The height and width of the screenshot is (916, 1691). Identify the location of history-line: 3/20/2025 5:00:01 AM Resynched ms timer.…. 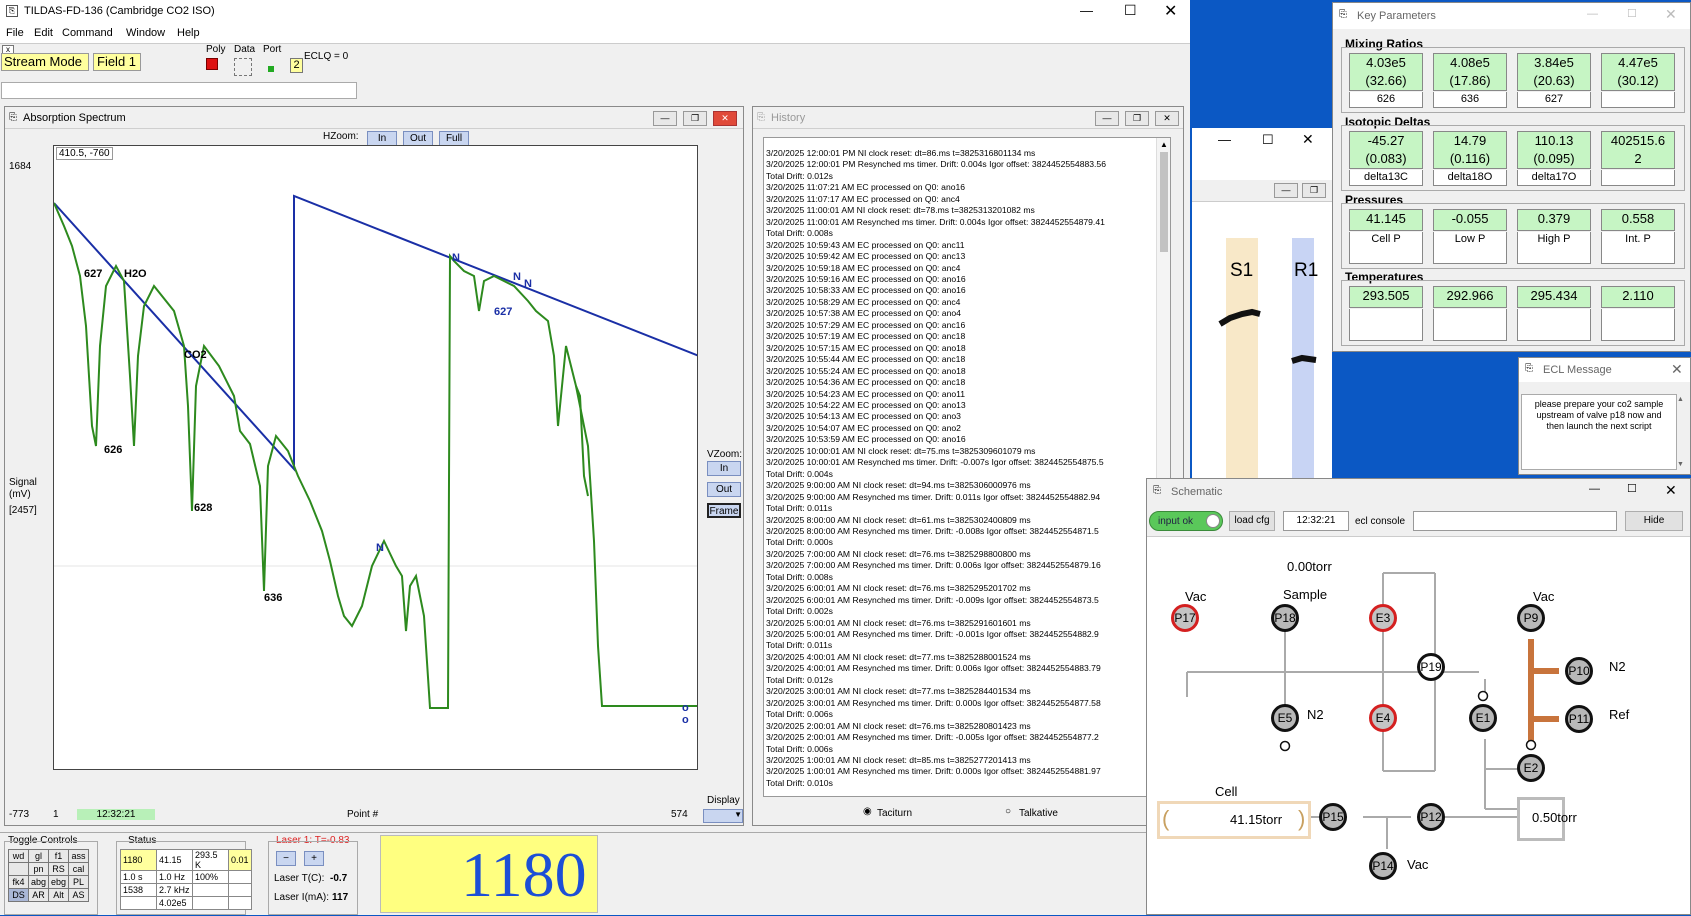
(932, 634).